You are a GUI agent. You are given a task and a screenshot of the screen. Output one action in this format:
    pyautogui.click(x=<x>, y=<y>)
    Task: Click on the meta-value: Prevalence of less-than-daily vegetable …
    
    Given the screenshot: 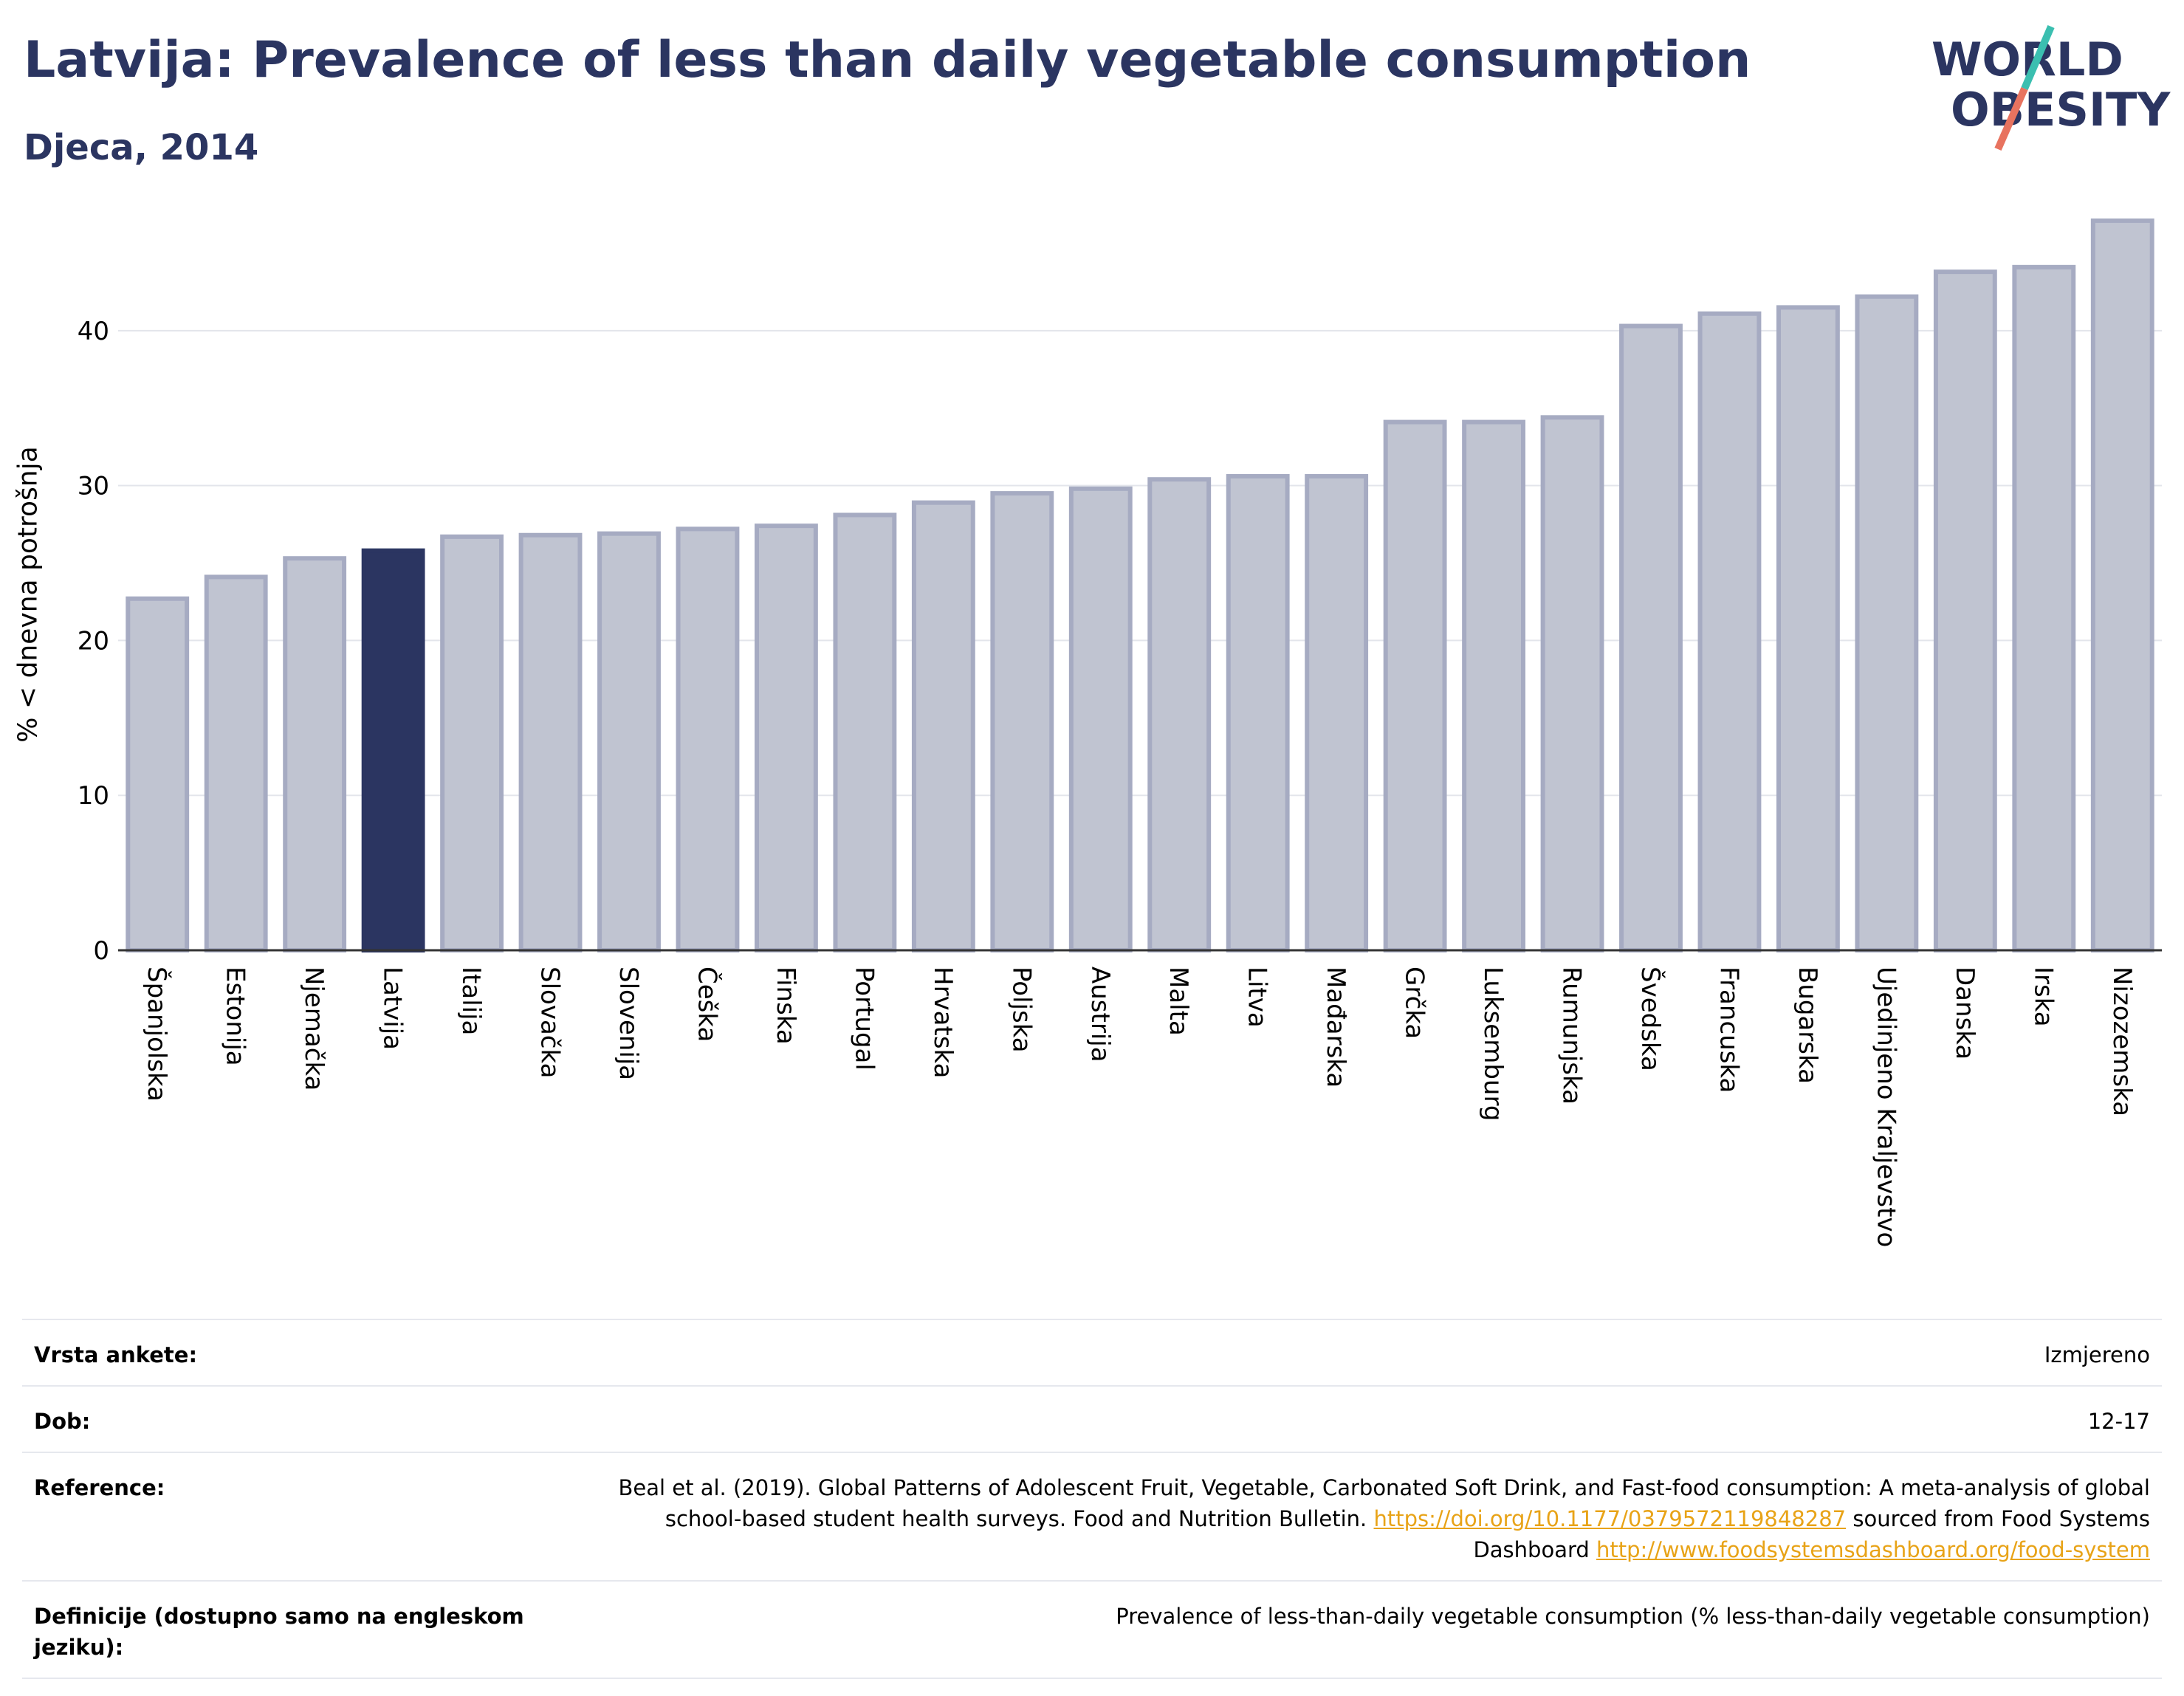 What is the action you would take?
    pyautogui.click(x=1633, y=1616)
    